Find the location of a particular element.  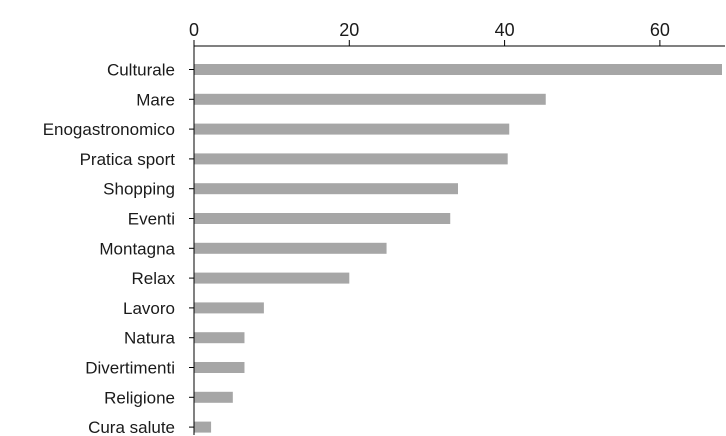

category-label: Relax is located at coordinates (154, 278).